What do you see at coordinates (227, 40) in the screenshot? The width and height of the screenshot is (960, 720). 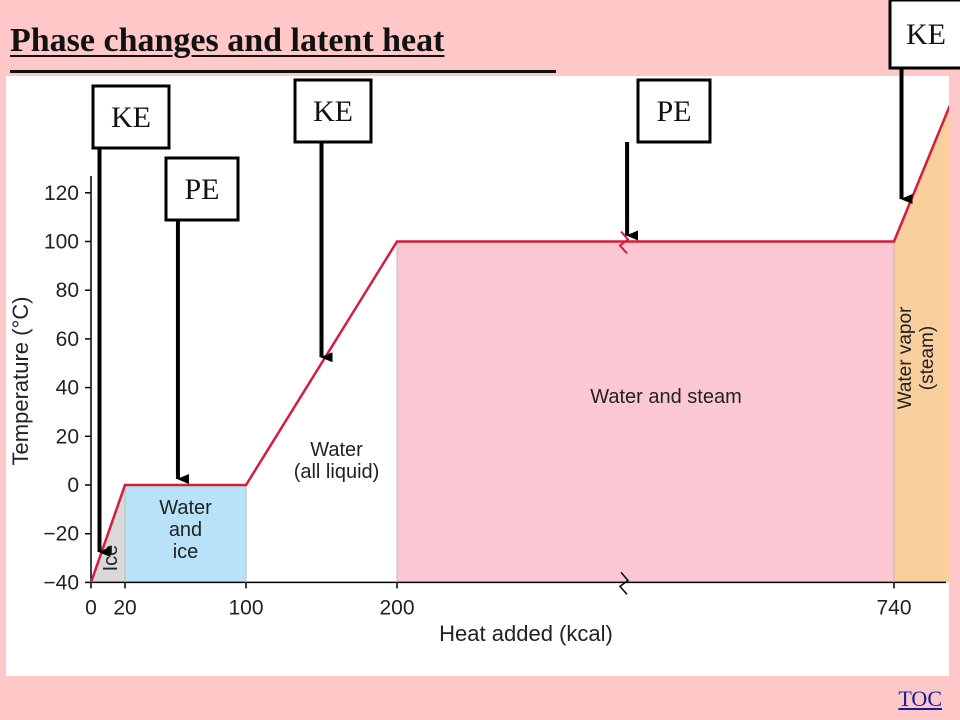 I see `slide-title: Phase changes and latent heat` at bounding box center [227, 40].